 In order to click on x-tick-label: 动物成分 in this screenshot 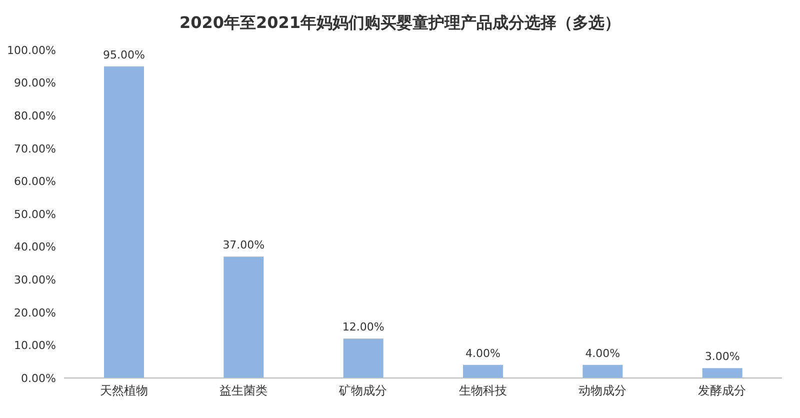, I will do `click(602, 391)`.